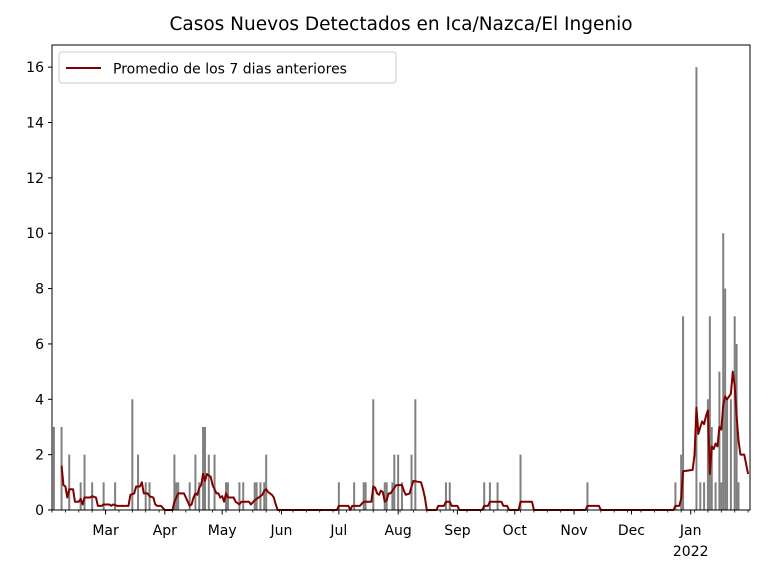  Describe the element at coordinates (39, 400) in the screenshot. I see `y-tick-label: 4` at that location.